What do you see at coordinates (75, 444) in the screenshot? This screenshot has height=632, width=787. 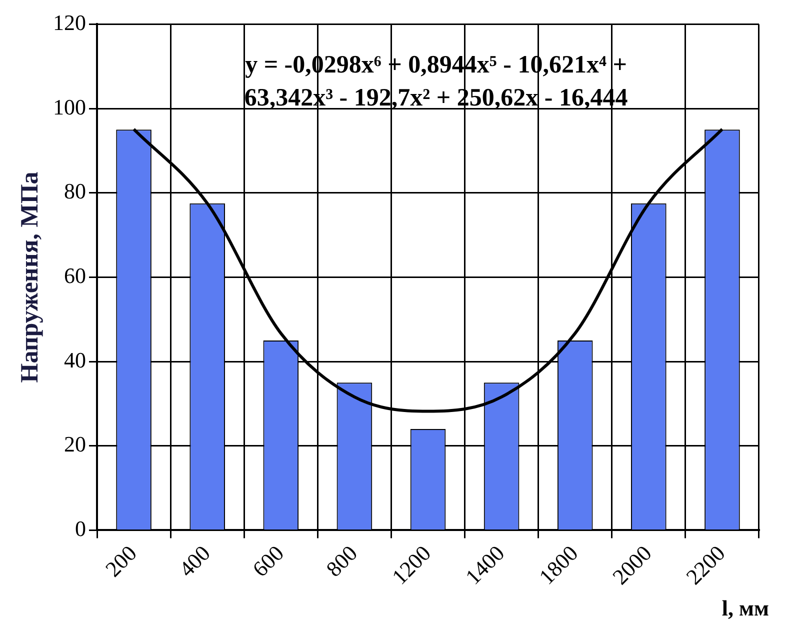 I see `y-tick-label: 20` at bounding box center [75, 444].